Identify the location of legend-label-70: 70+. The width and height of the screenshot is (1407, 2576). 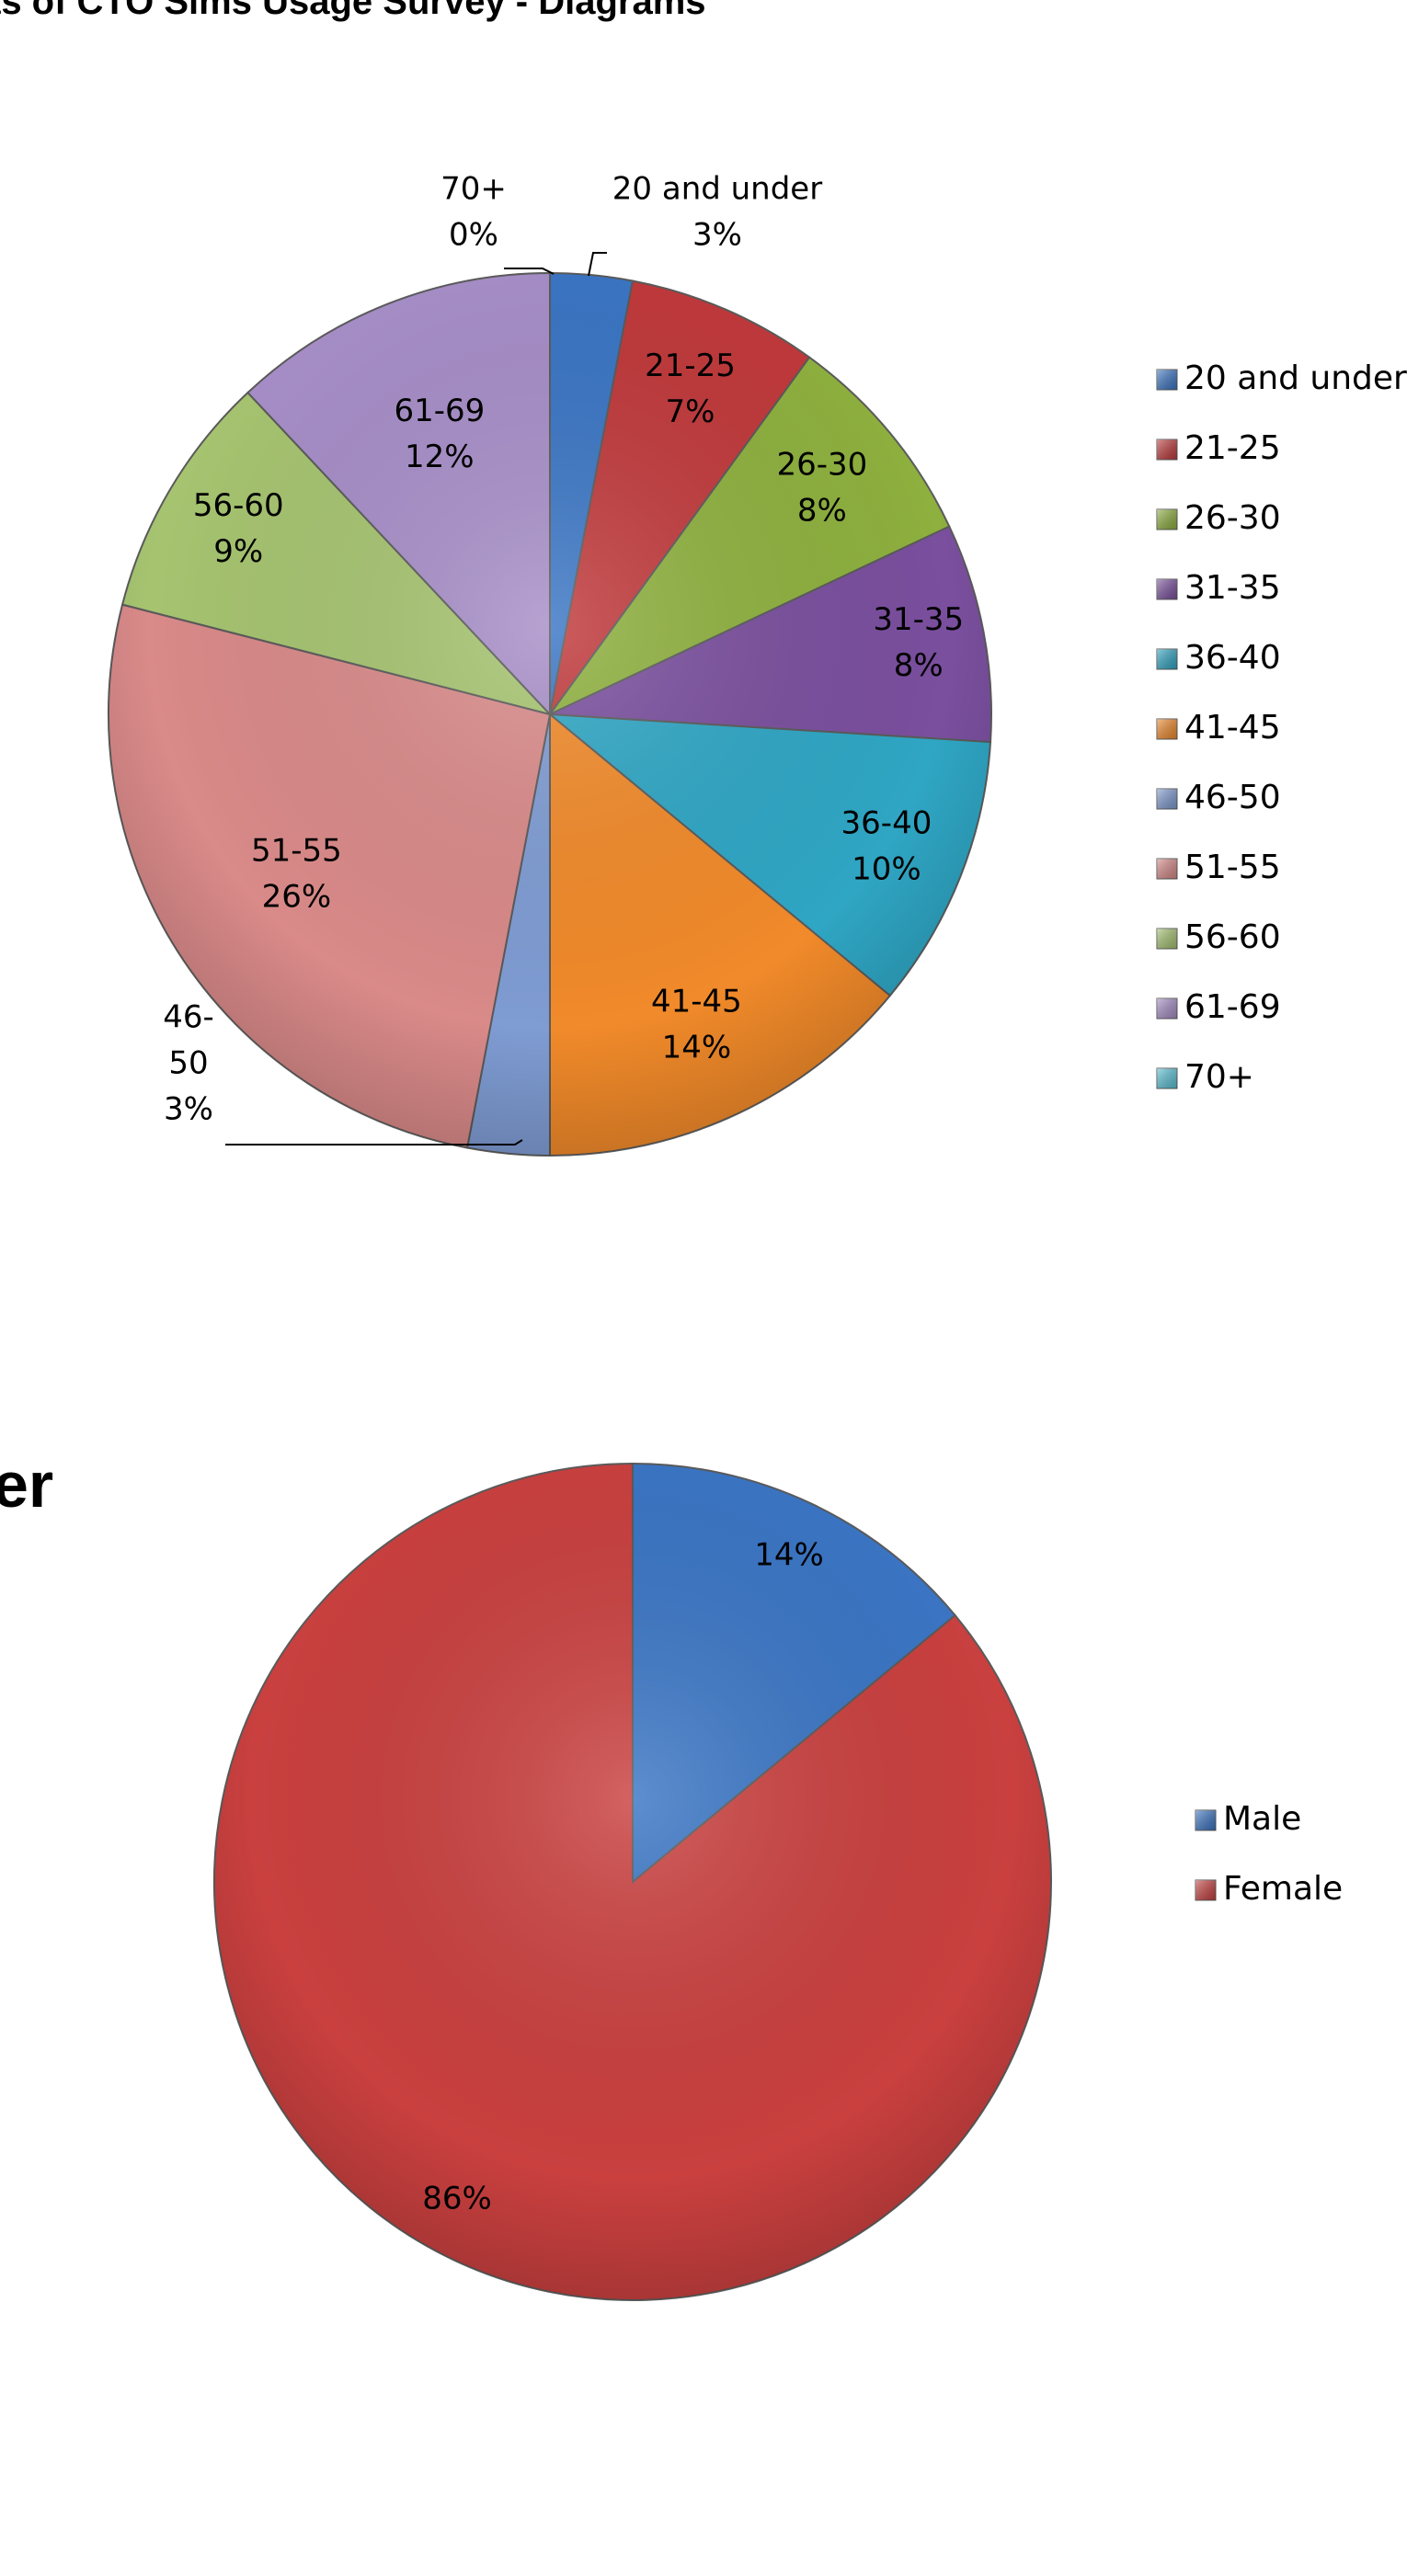
(1219, 1077).